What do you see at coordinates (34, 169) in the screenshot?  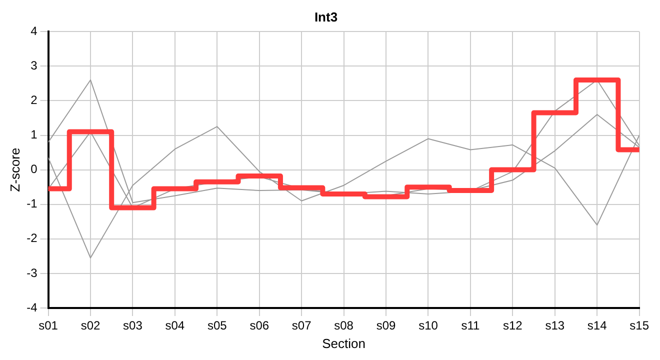 I see `y-tick-label: 0` at bounding box center [34, 169].